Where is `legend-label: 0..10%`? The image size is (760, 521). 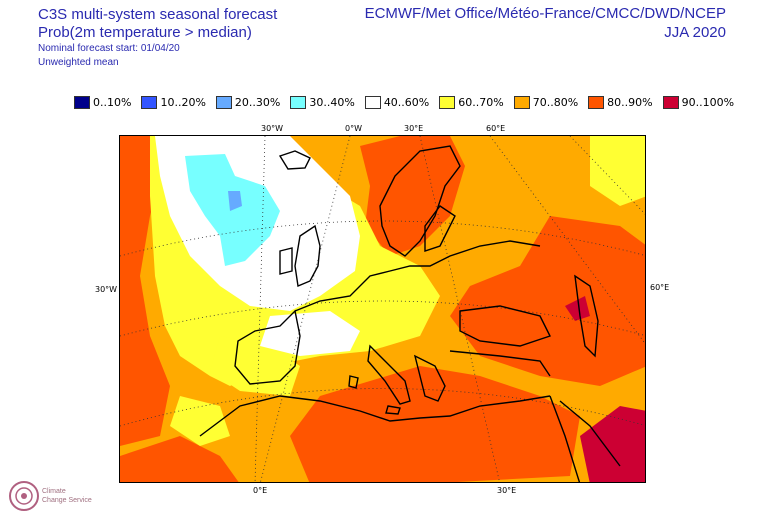 legend-label: 0..10% is located at coordinates (112, 102).